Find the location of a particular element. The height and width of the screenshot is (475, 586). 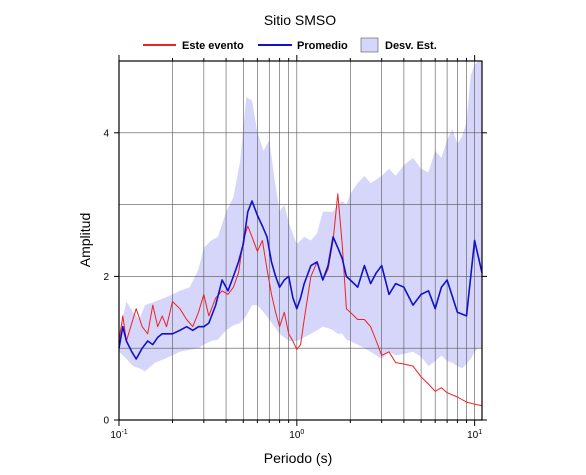

x-tick-label: 10⁰ is located at coordinates (296, 435).